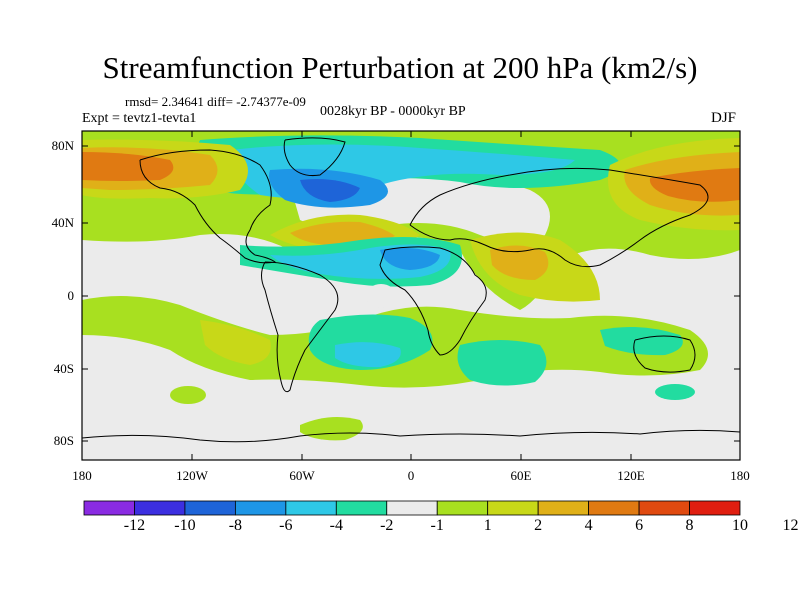 This screenshot has height=600, width=800. What do you see at coordinates (724, 118) in the screenshot?
I see `season-label: DJF` at bounding box center [724, 118].